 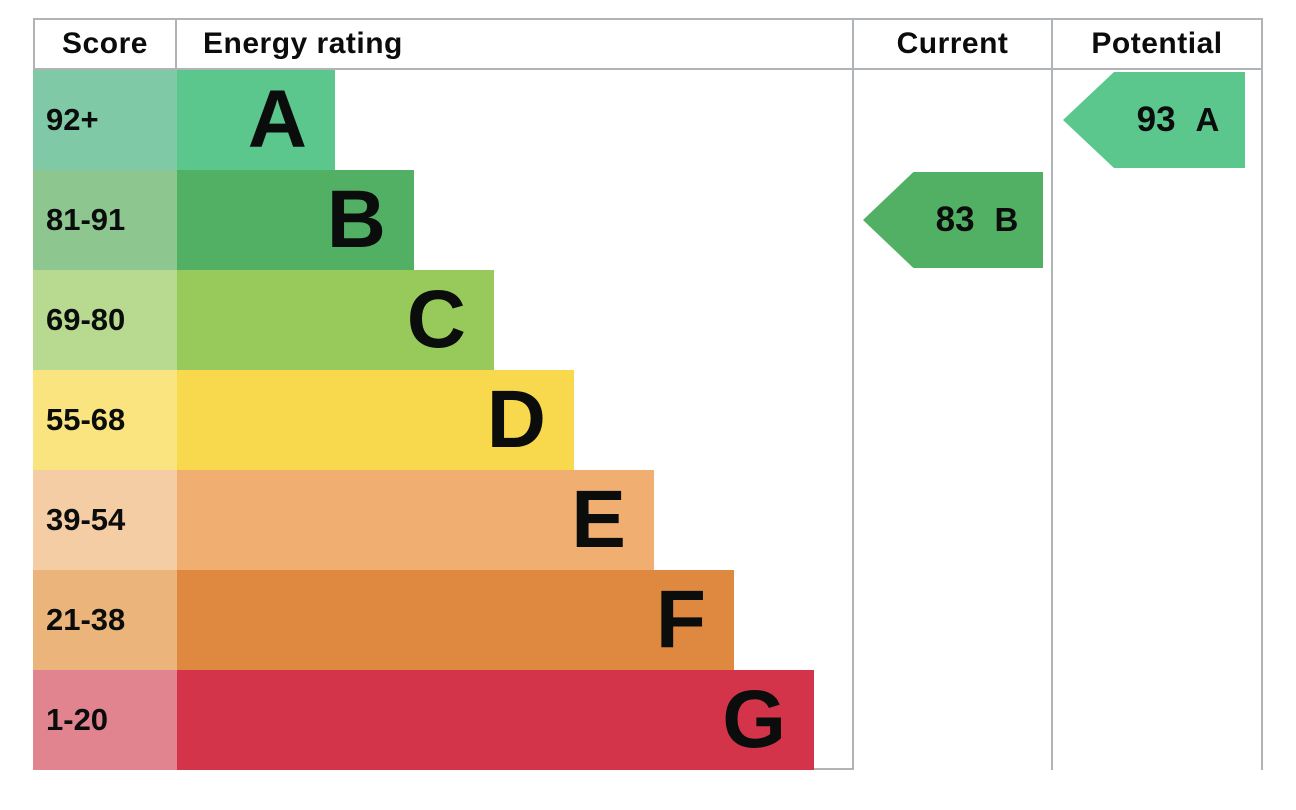 I want to click on score-cell-g: 1-20, so click(x=105, y=720).